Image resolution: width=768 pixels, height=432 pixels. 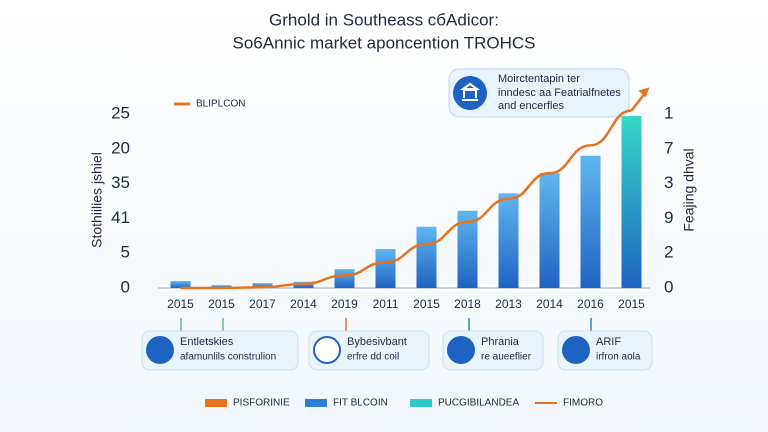 I want to click on y-tick-label: 25, so click(x=120, y=112).